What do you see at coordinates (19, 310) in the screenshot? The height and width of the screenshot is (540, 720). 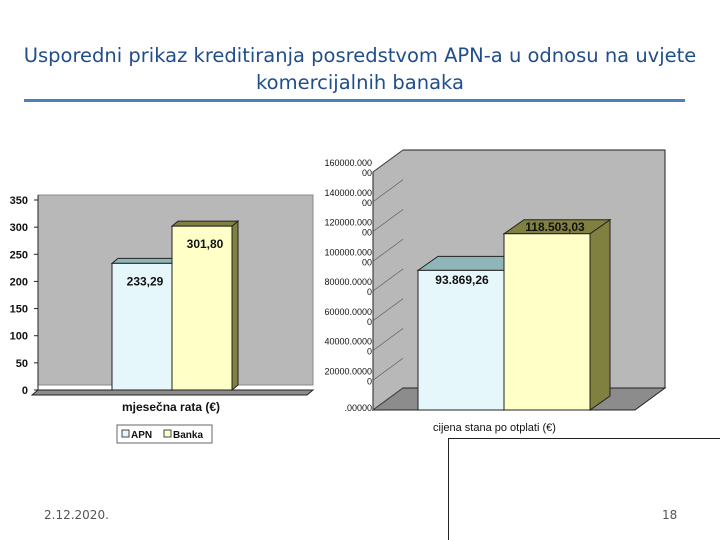 I see `y-tick-label: 150` at bounding box center [19, 310].